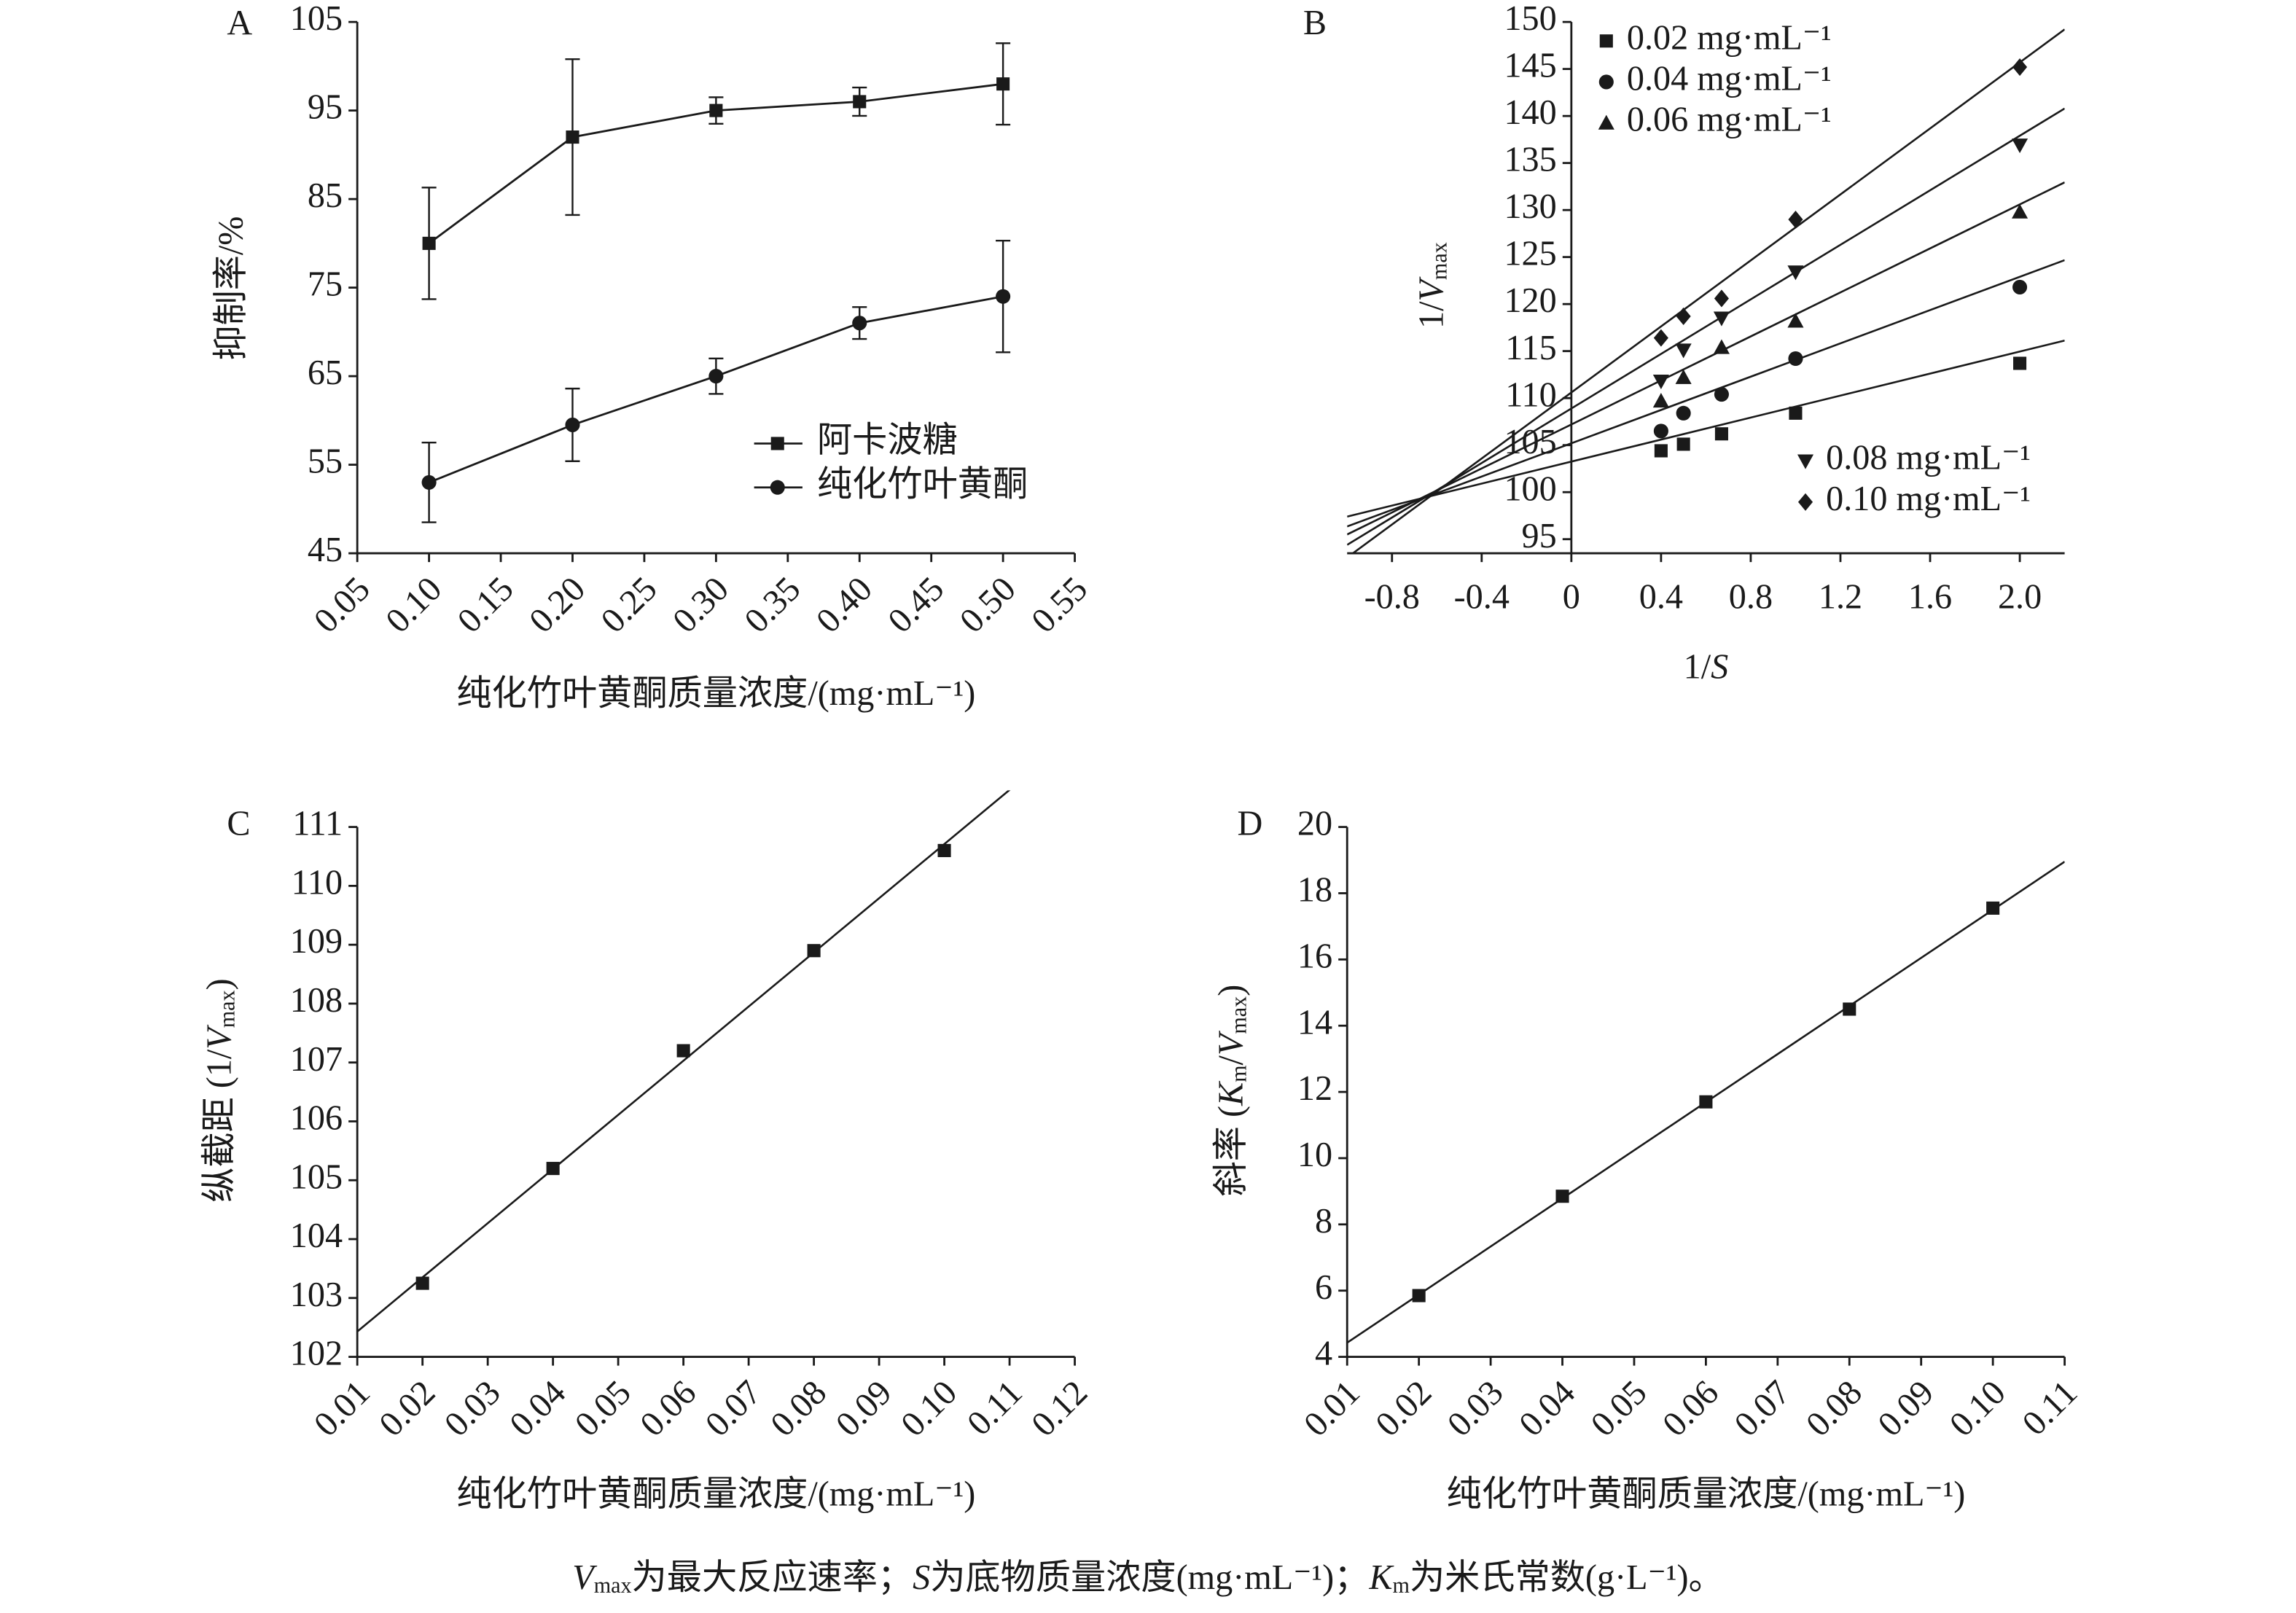 This screenshot has width=2296, height=1613. What do you see at coordinates (1251, 824) in the screenshot?
I see `panel-label: D` at bounding box center [1251, 824].